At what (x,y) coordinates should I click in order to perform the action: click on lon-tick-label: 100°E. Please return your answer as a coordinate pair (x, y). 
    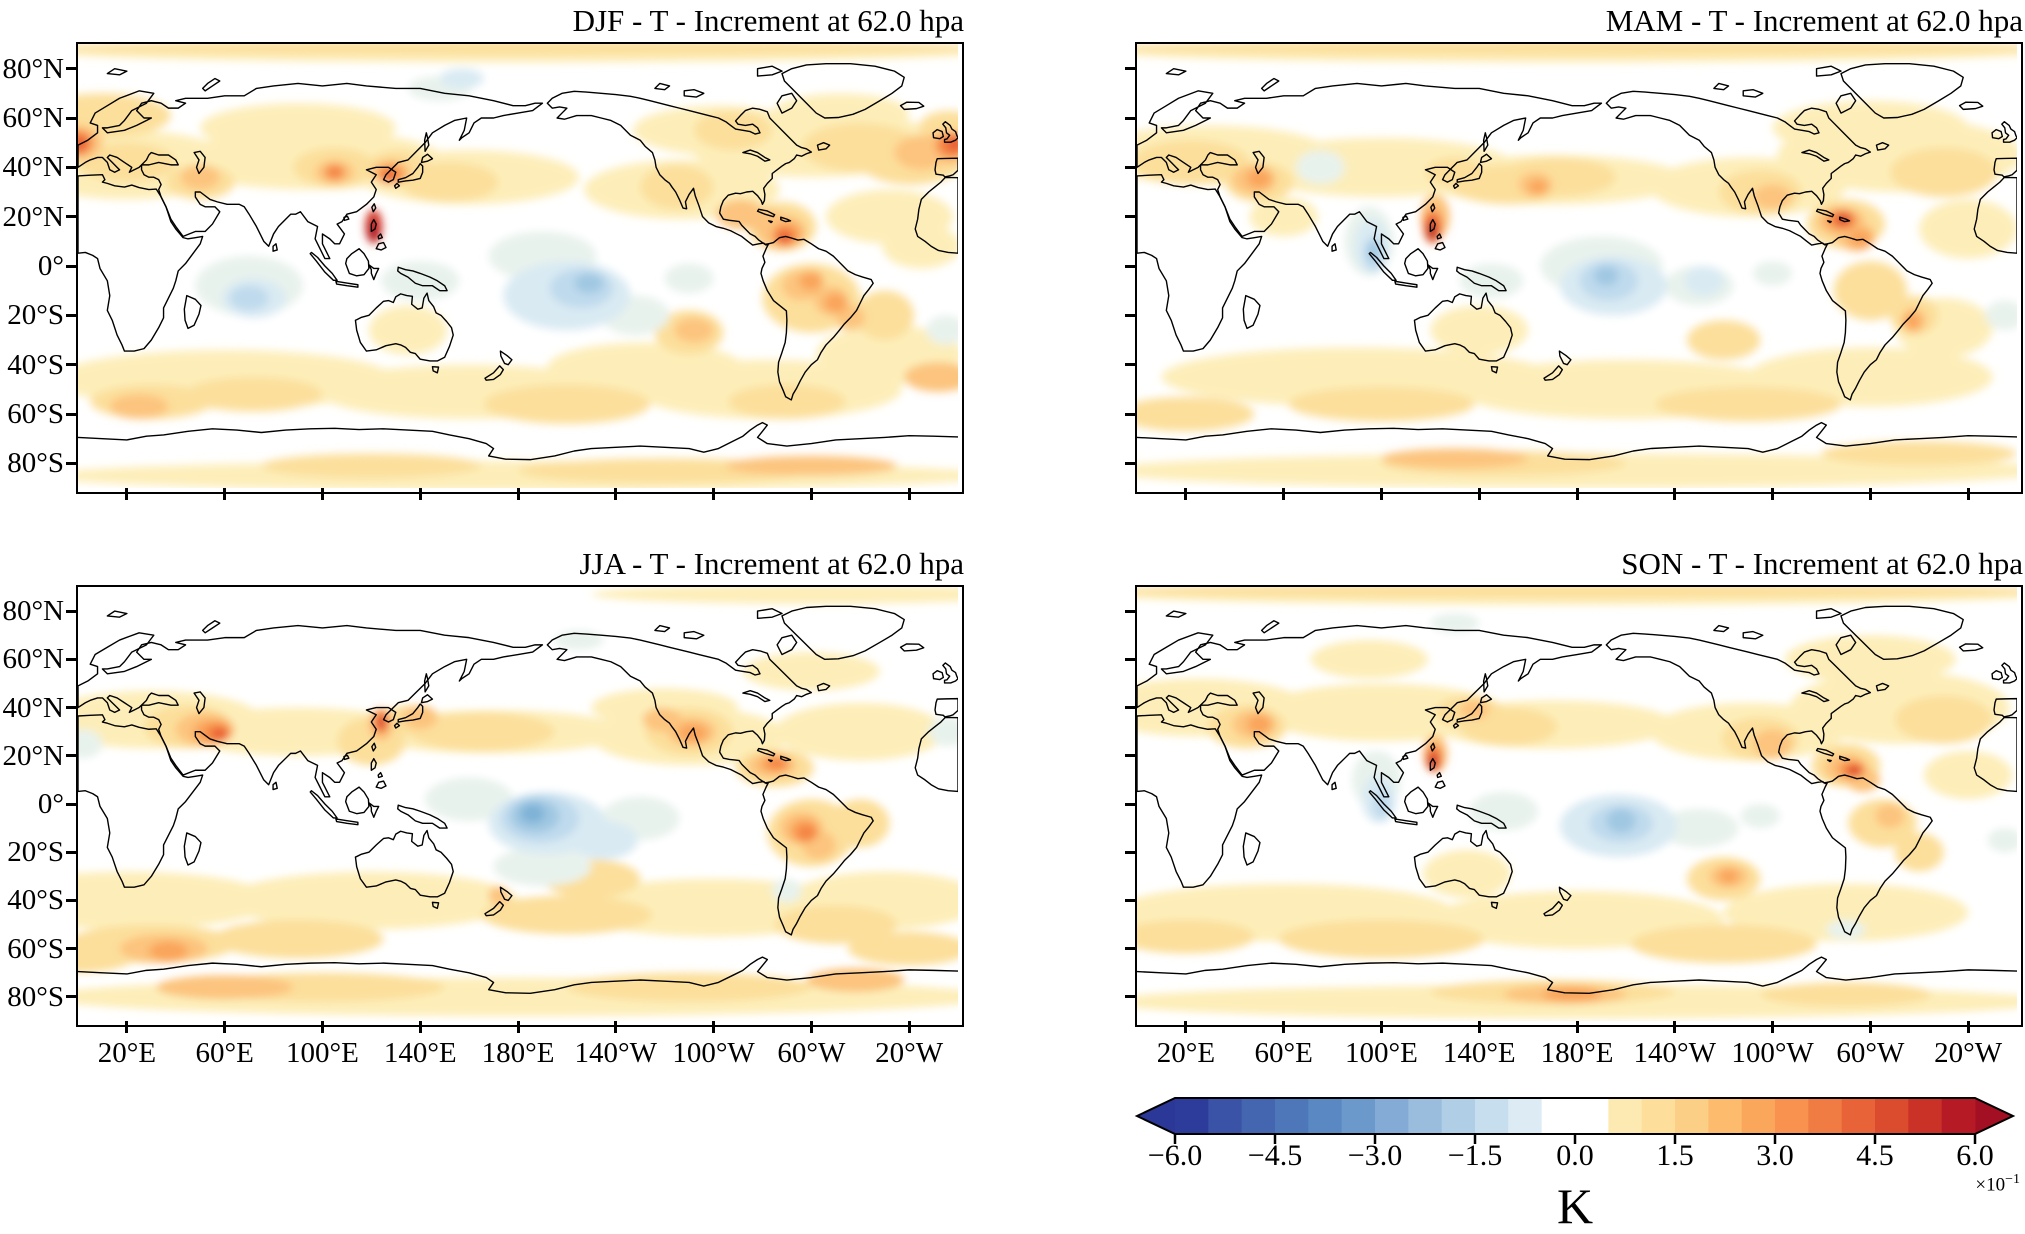
    Looking at the image, I should click on (1381, 1053).